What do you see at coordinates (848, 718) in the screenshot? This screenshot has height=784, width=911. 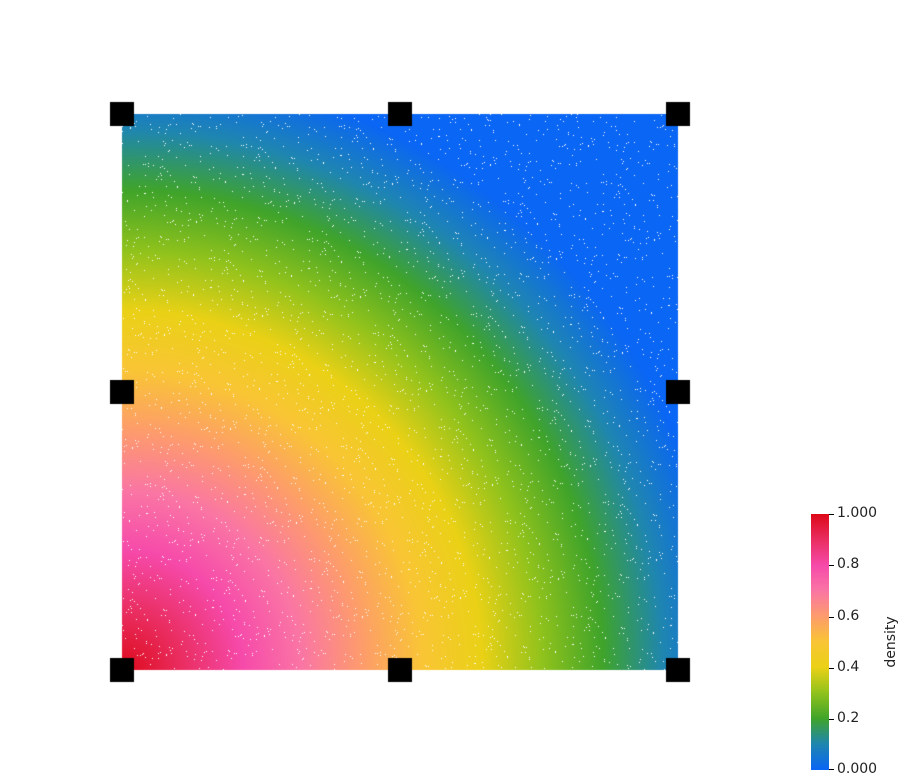 I see `colorbar-tick-label: 0.2` at bounding box center [848, 718].